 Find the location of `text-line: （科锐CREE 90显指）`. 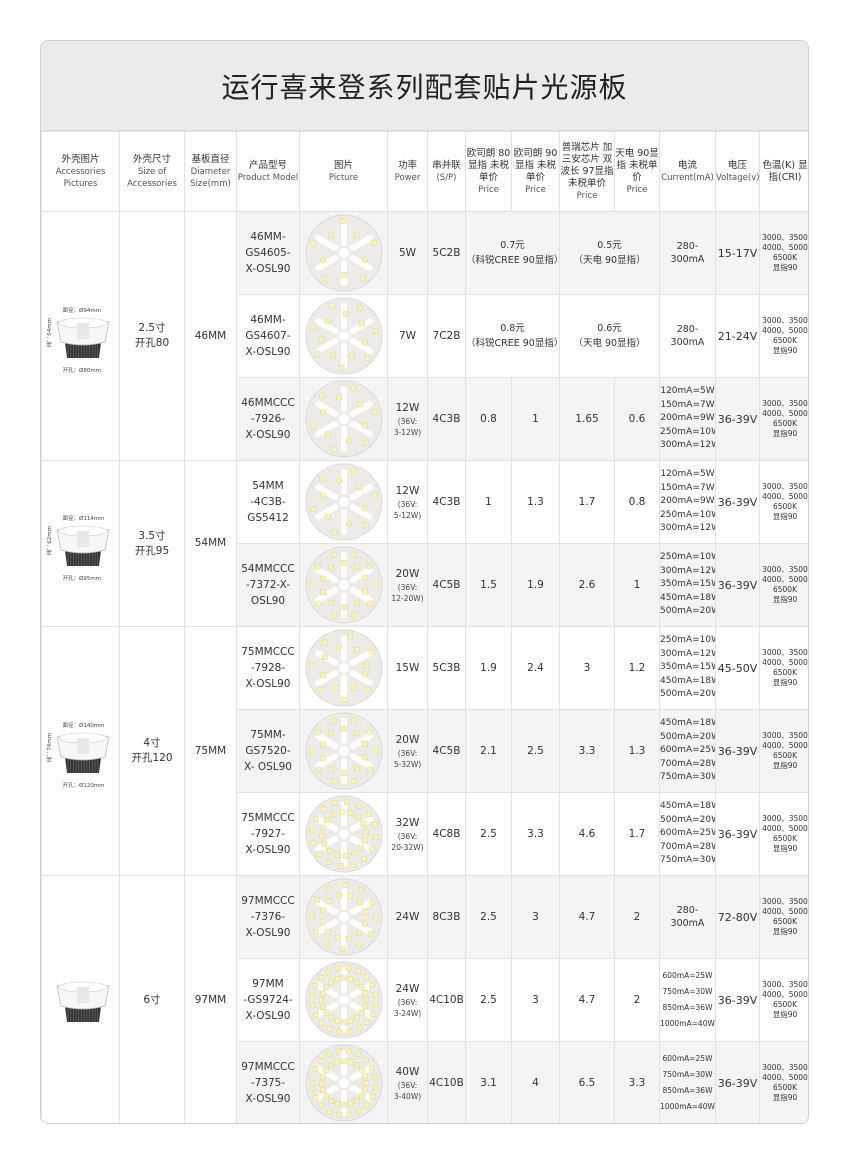

text-line: （科锐CREE 90显指） is located at coordinates (513, 260).